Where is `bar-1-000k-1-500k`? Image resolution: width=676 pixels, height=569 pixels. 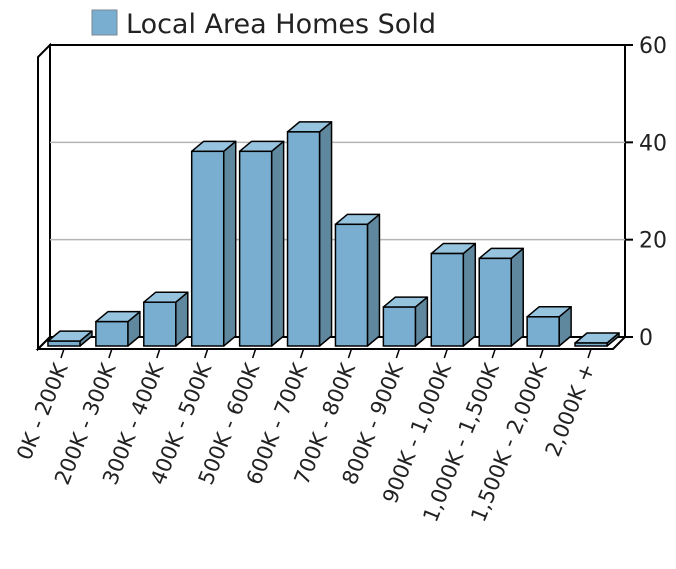 bar-1-000k-1-500k is located at coordinates (501, 297).